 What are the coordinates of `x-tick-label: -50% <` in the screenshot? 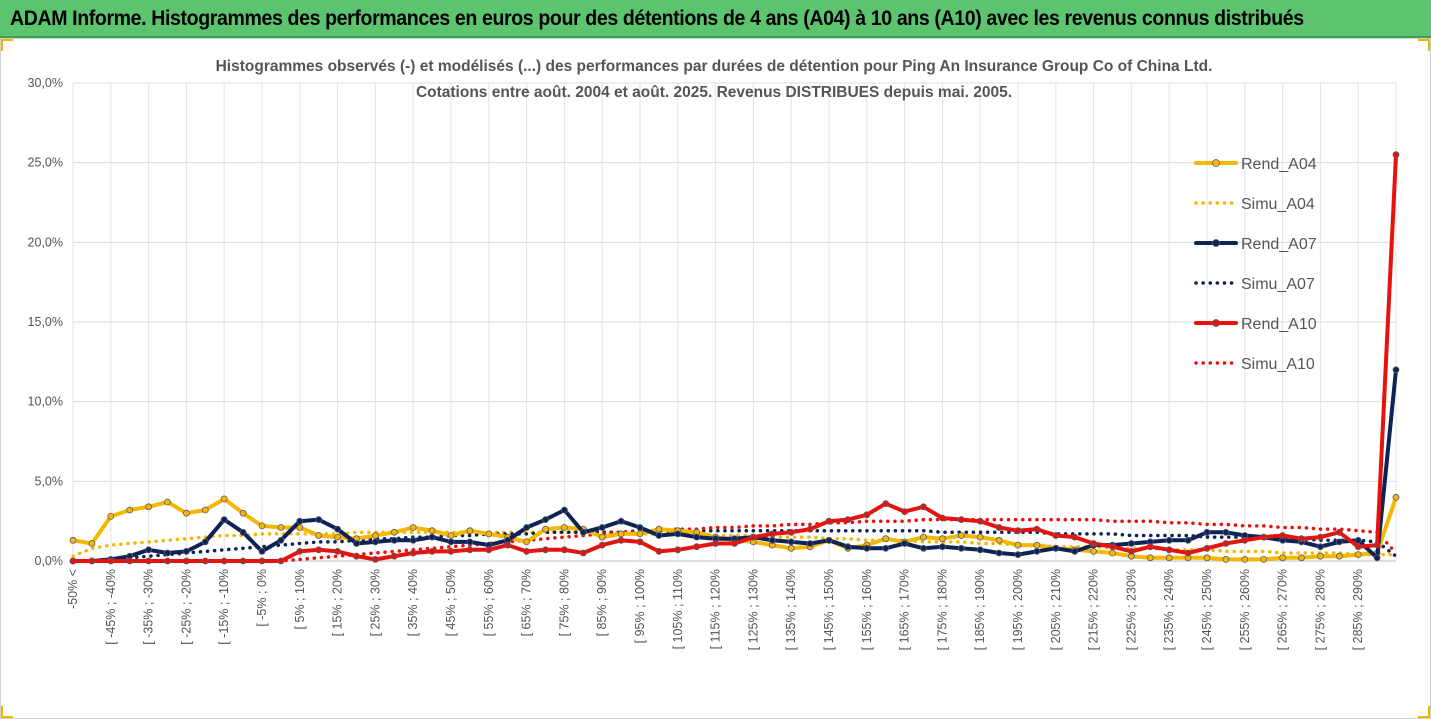 It's located at (73, 589).